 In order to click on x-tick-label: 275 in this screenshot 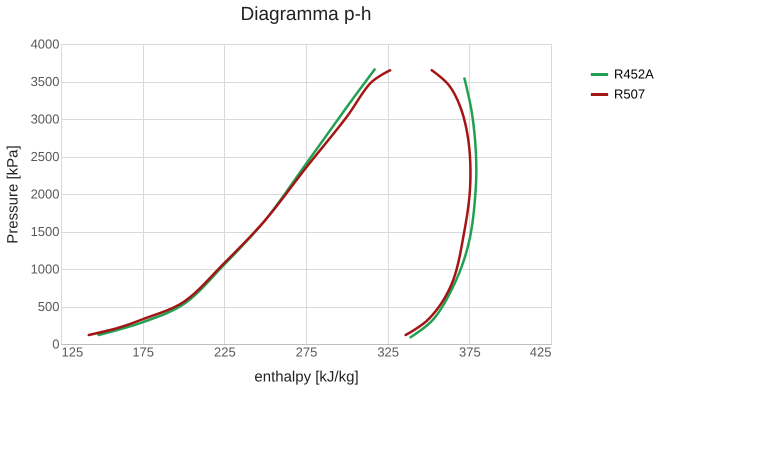, I will do `click(307, 352)`.